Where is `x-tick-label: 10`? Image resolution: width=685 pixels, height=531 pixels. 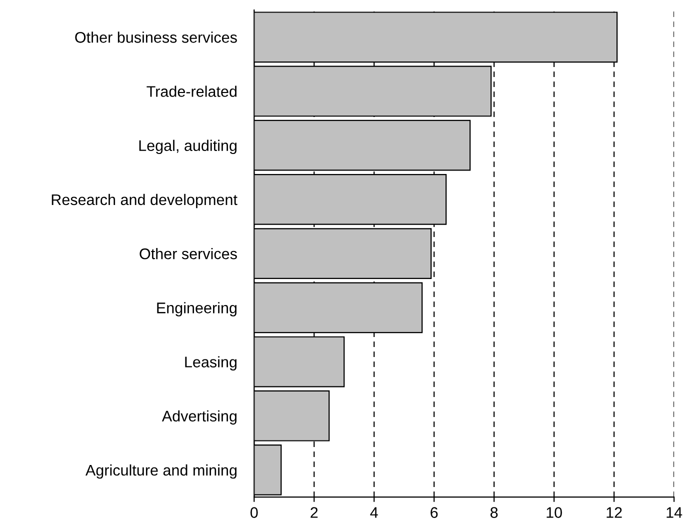 x-tick-label: 10 is located at coordinates (554, 512).